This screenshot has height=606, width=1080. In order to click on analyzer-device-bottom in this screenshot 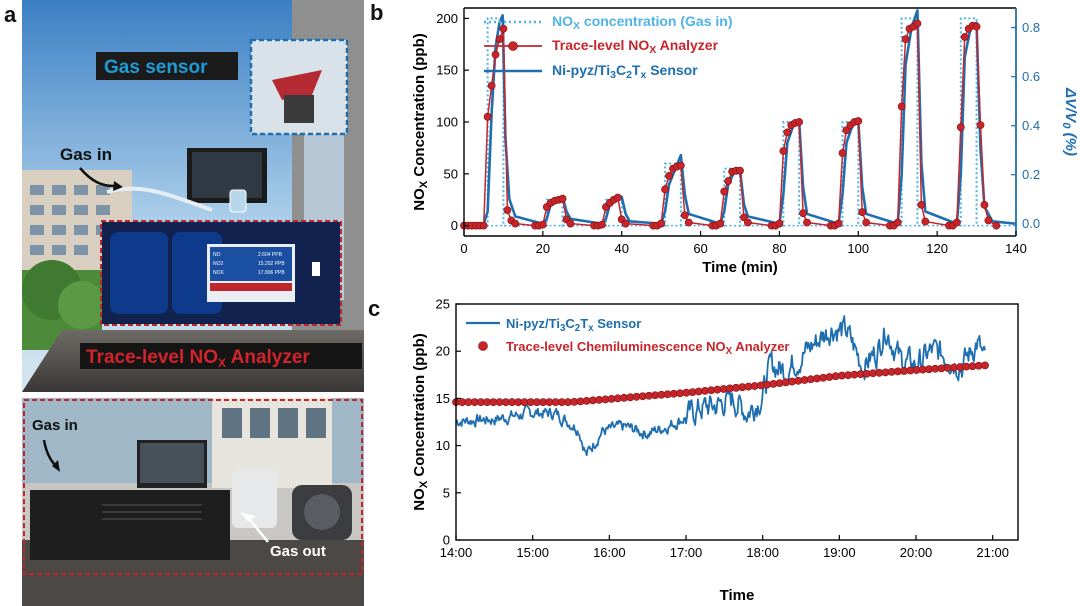, I will do `click(130, 525)`.